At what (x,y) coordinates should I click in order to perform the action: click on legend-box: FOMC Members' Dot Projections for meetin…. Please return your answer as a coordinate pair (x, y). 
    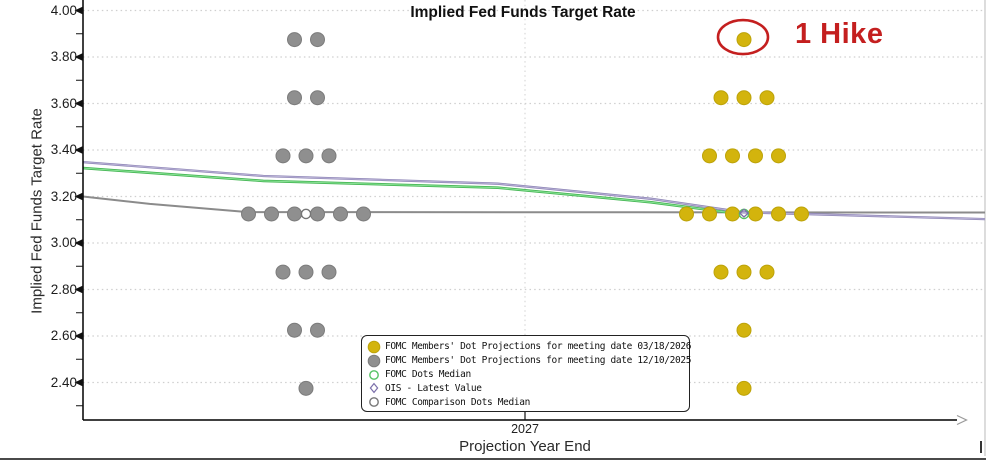
    Looking at the image, I should click on (526, 373).